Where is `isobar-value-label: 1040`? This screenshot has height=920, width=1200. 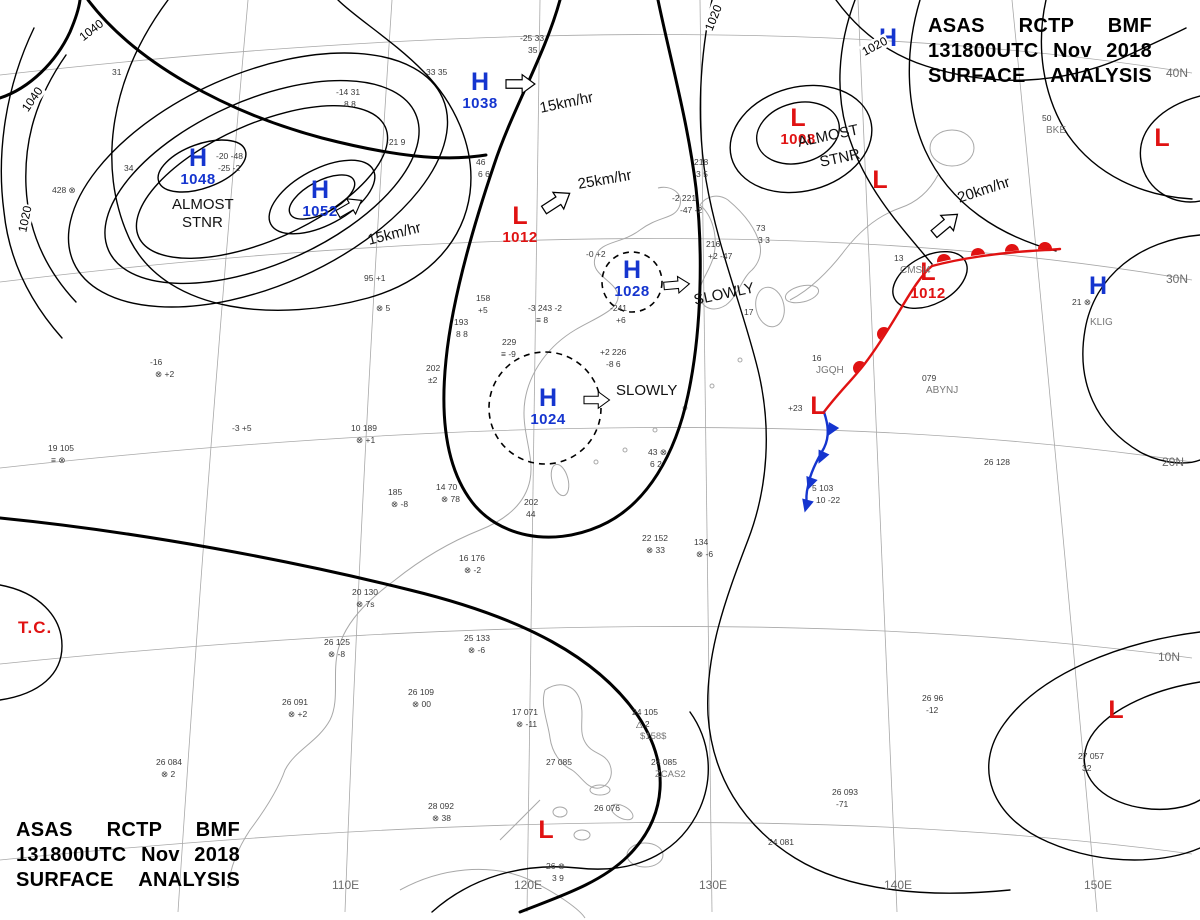
isobar-value-label: 1040 is located at coordinates (32, 99).